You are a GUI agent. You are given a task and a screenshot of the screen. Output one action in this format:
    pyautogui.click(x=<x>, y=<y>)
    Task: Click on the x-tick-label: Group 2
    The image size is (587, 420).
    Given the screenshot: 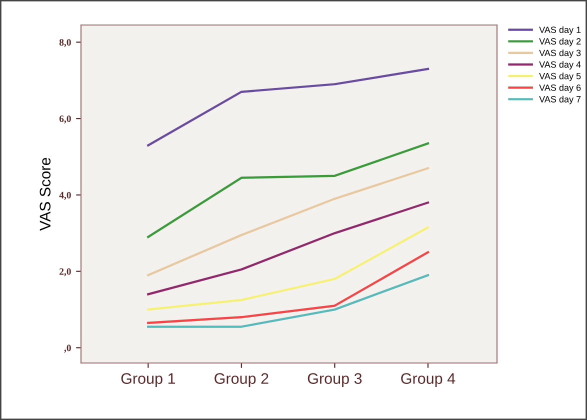 What is the action you would take?
    pyautogui.click(x=241, y=380)
    